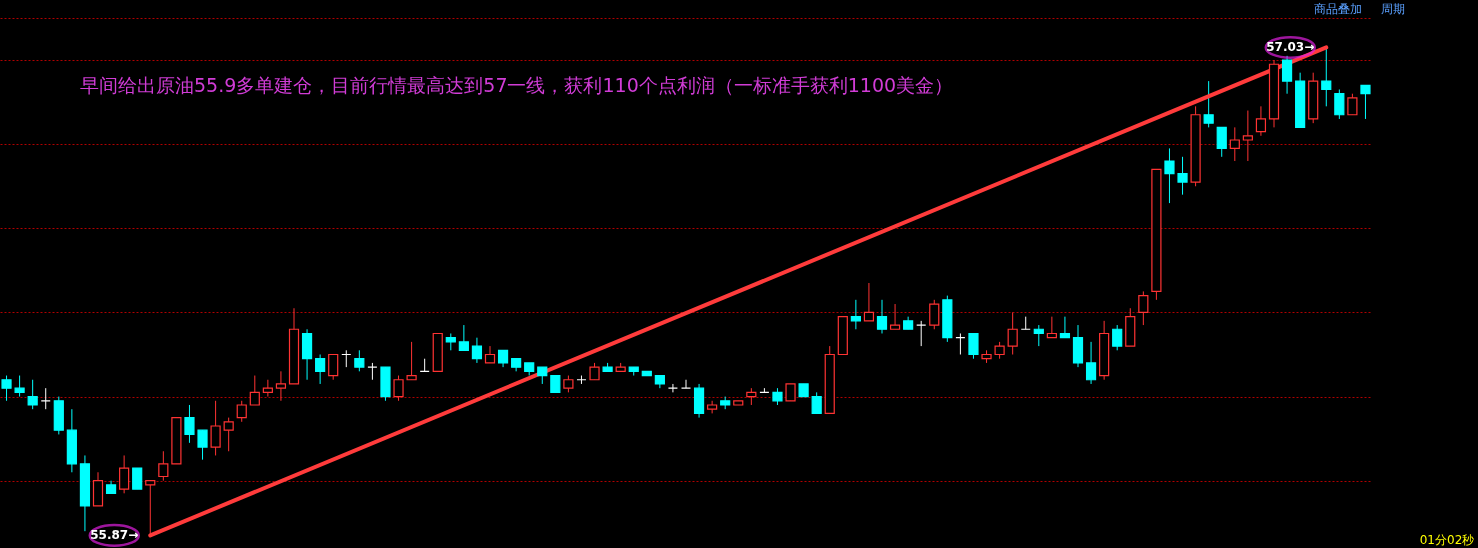  What do you see at coordinates (1290, 47) in the screenshot?
I see `annotation: 57.03→` at bounding box center [1290, 47].